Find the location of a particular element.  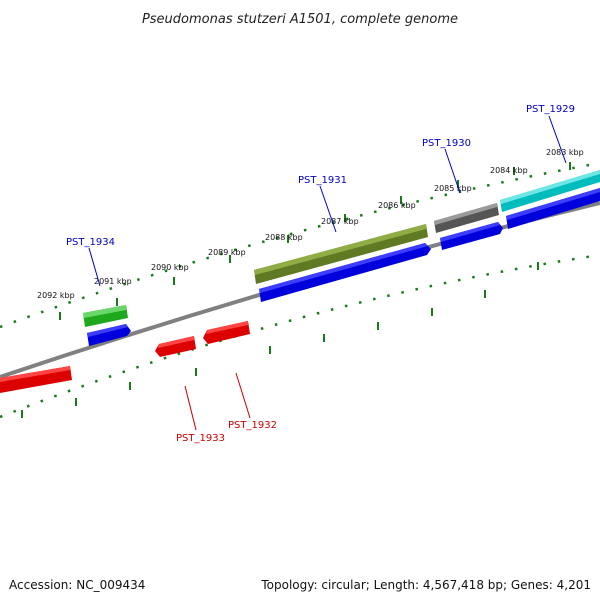

gene-label-reverse: PST_1932 is located at coordinates (252, 425).